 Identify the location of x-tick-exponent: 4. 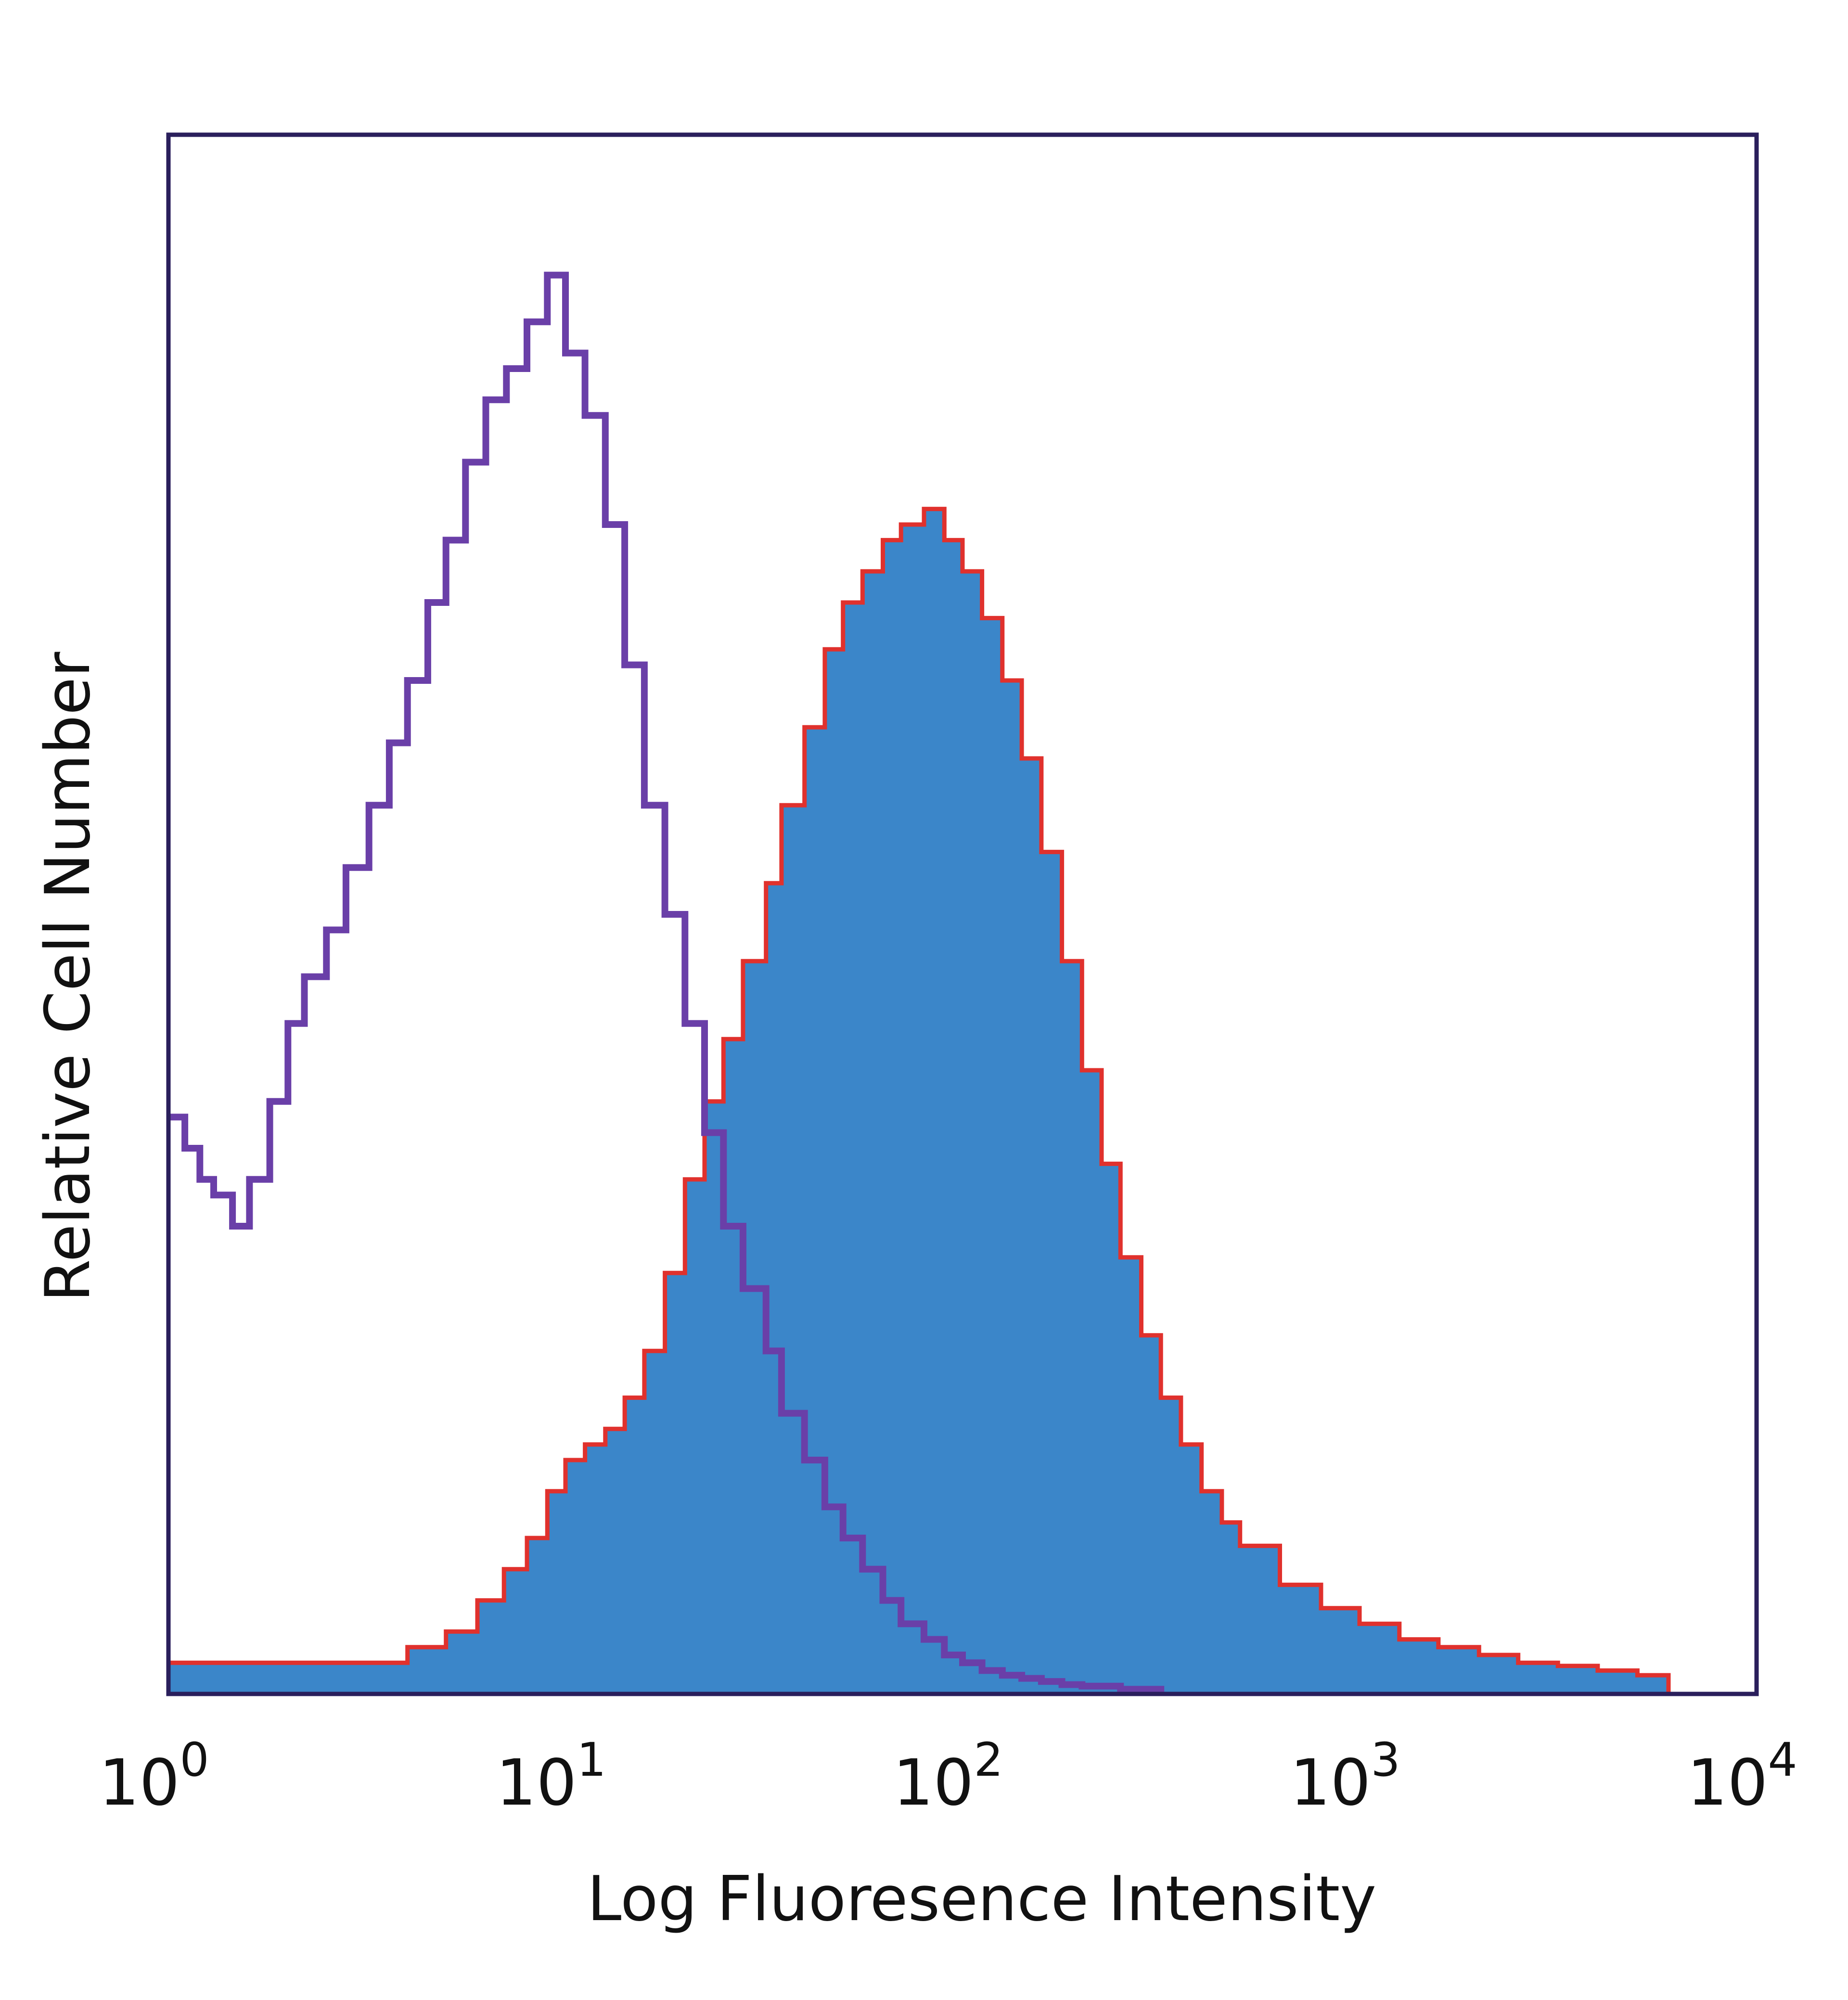
(1782, 1760).